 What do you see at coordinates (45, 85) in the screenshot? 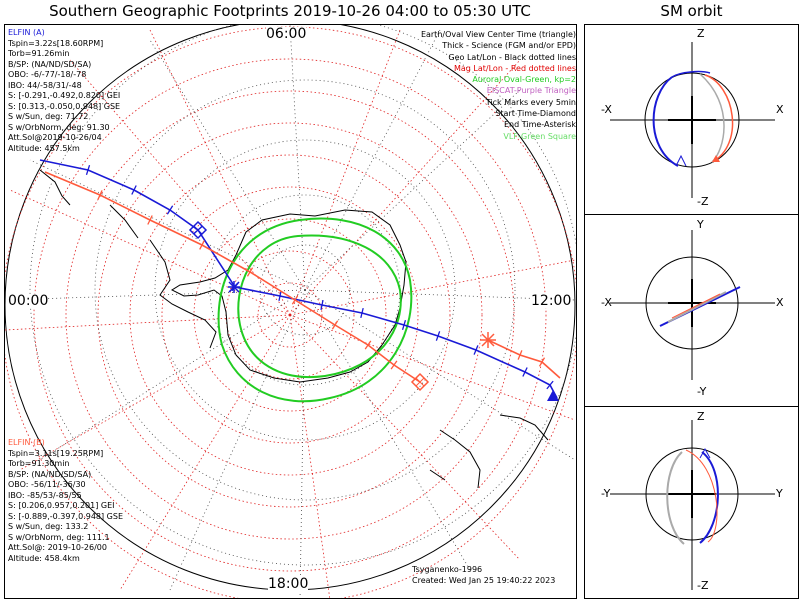
I see `elfin-a-line: IBO: 44/-58/31/-48` at bounding box center [45, 85].